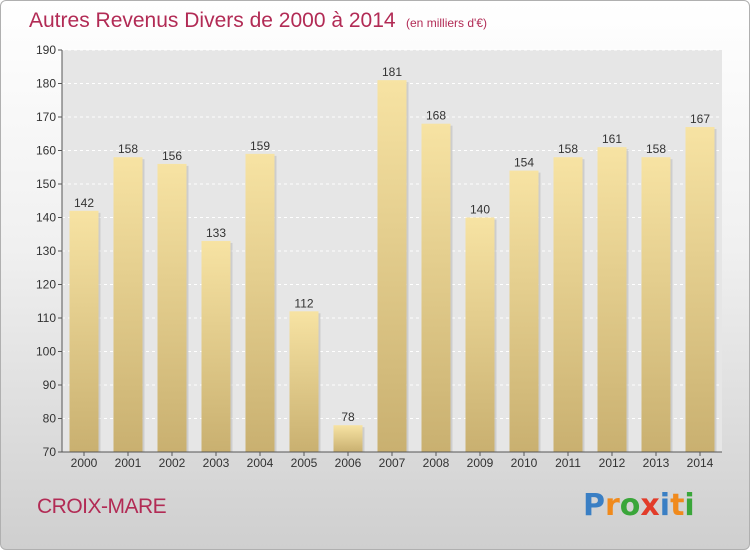  What do you see at coordinates (436, 116) in the screenshot?
I see `bar-value-label: 168` at bounding box center [436, 116].